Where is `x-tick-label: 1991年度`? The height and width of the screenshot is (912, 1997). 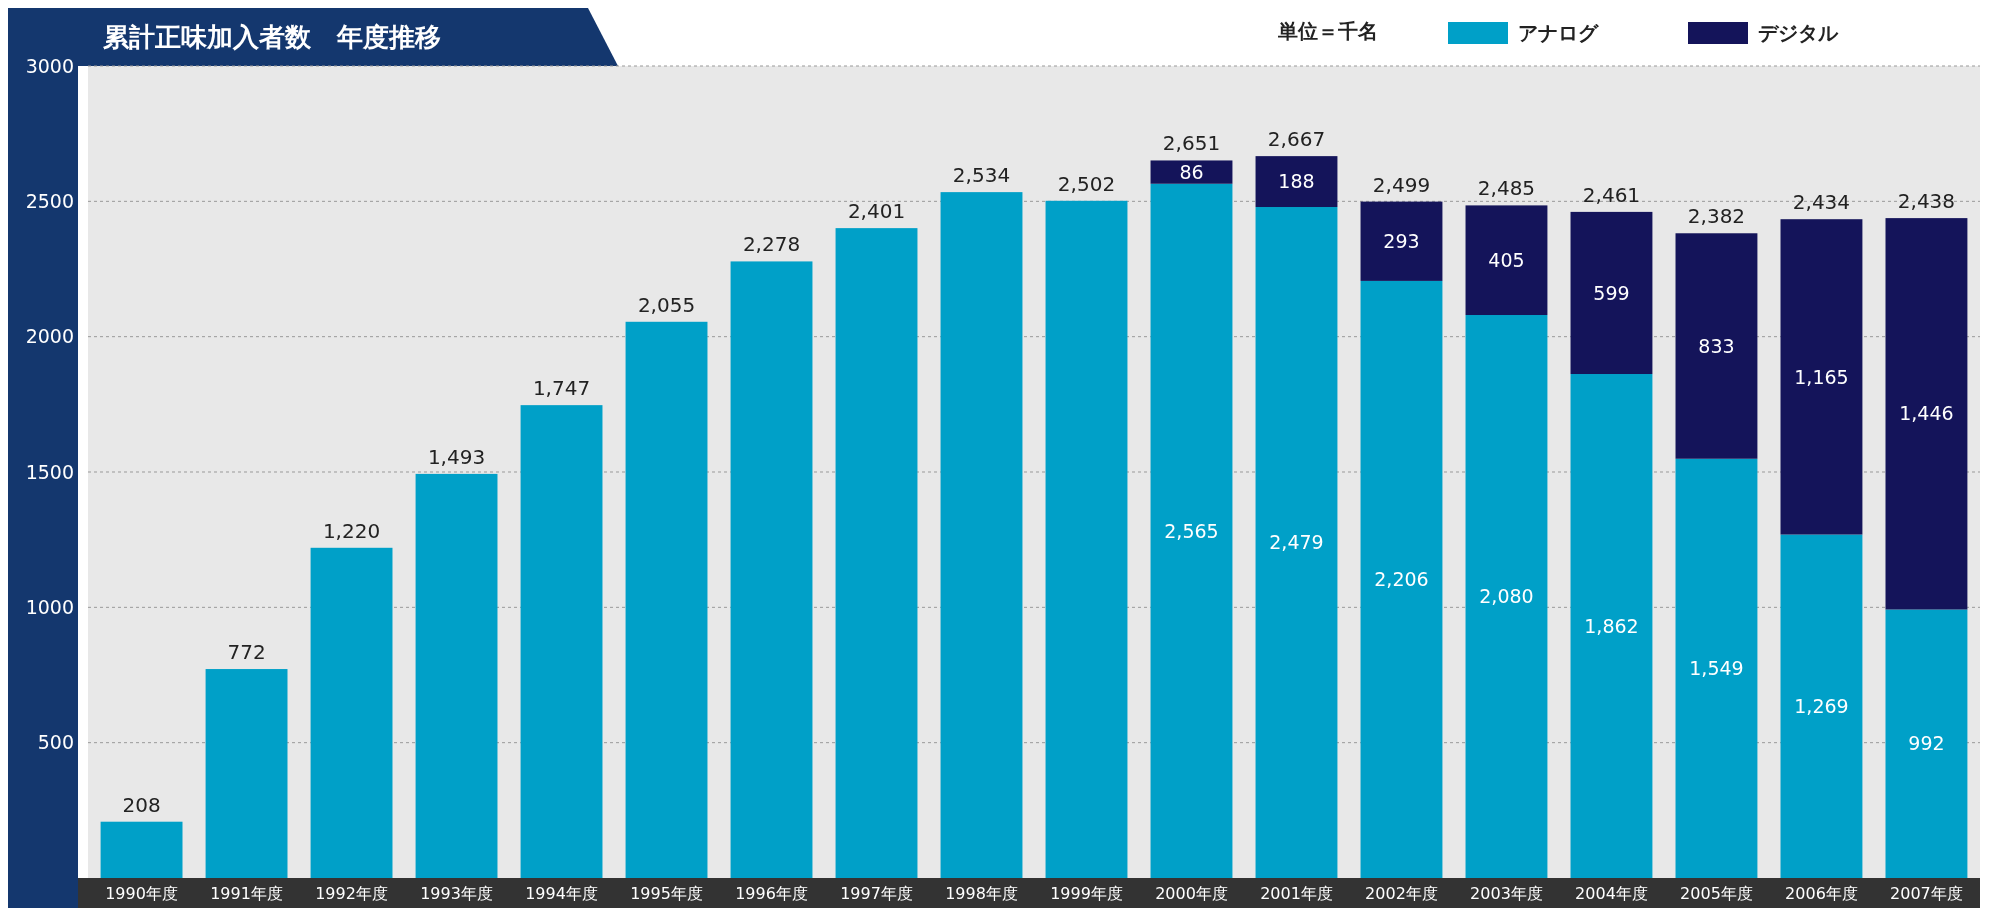 x-tick-label: 1991年度 is located at coordinates (246, 893).